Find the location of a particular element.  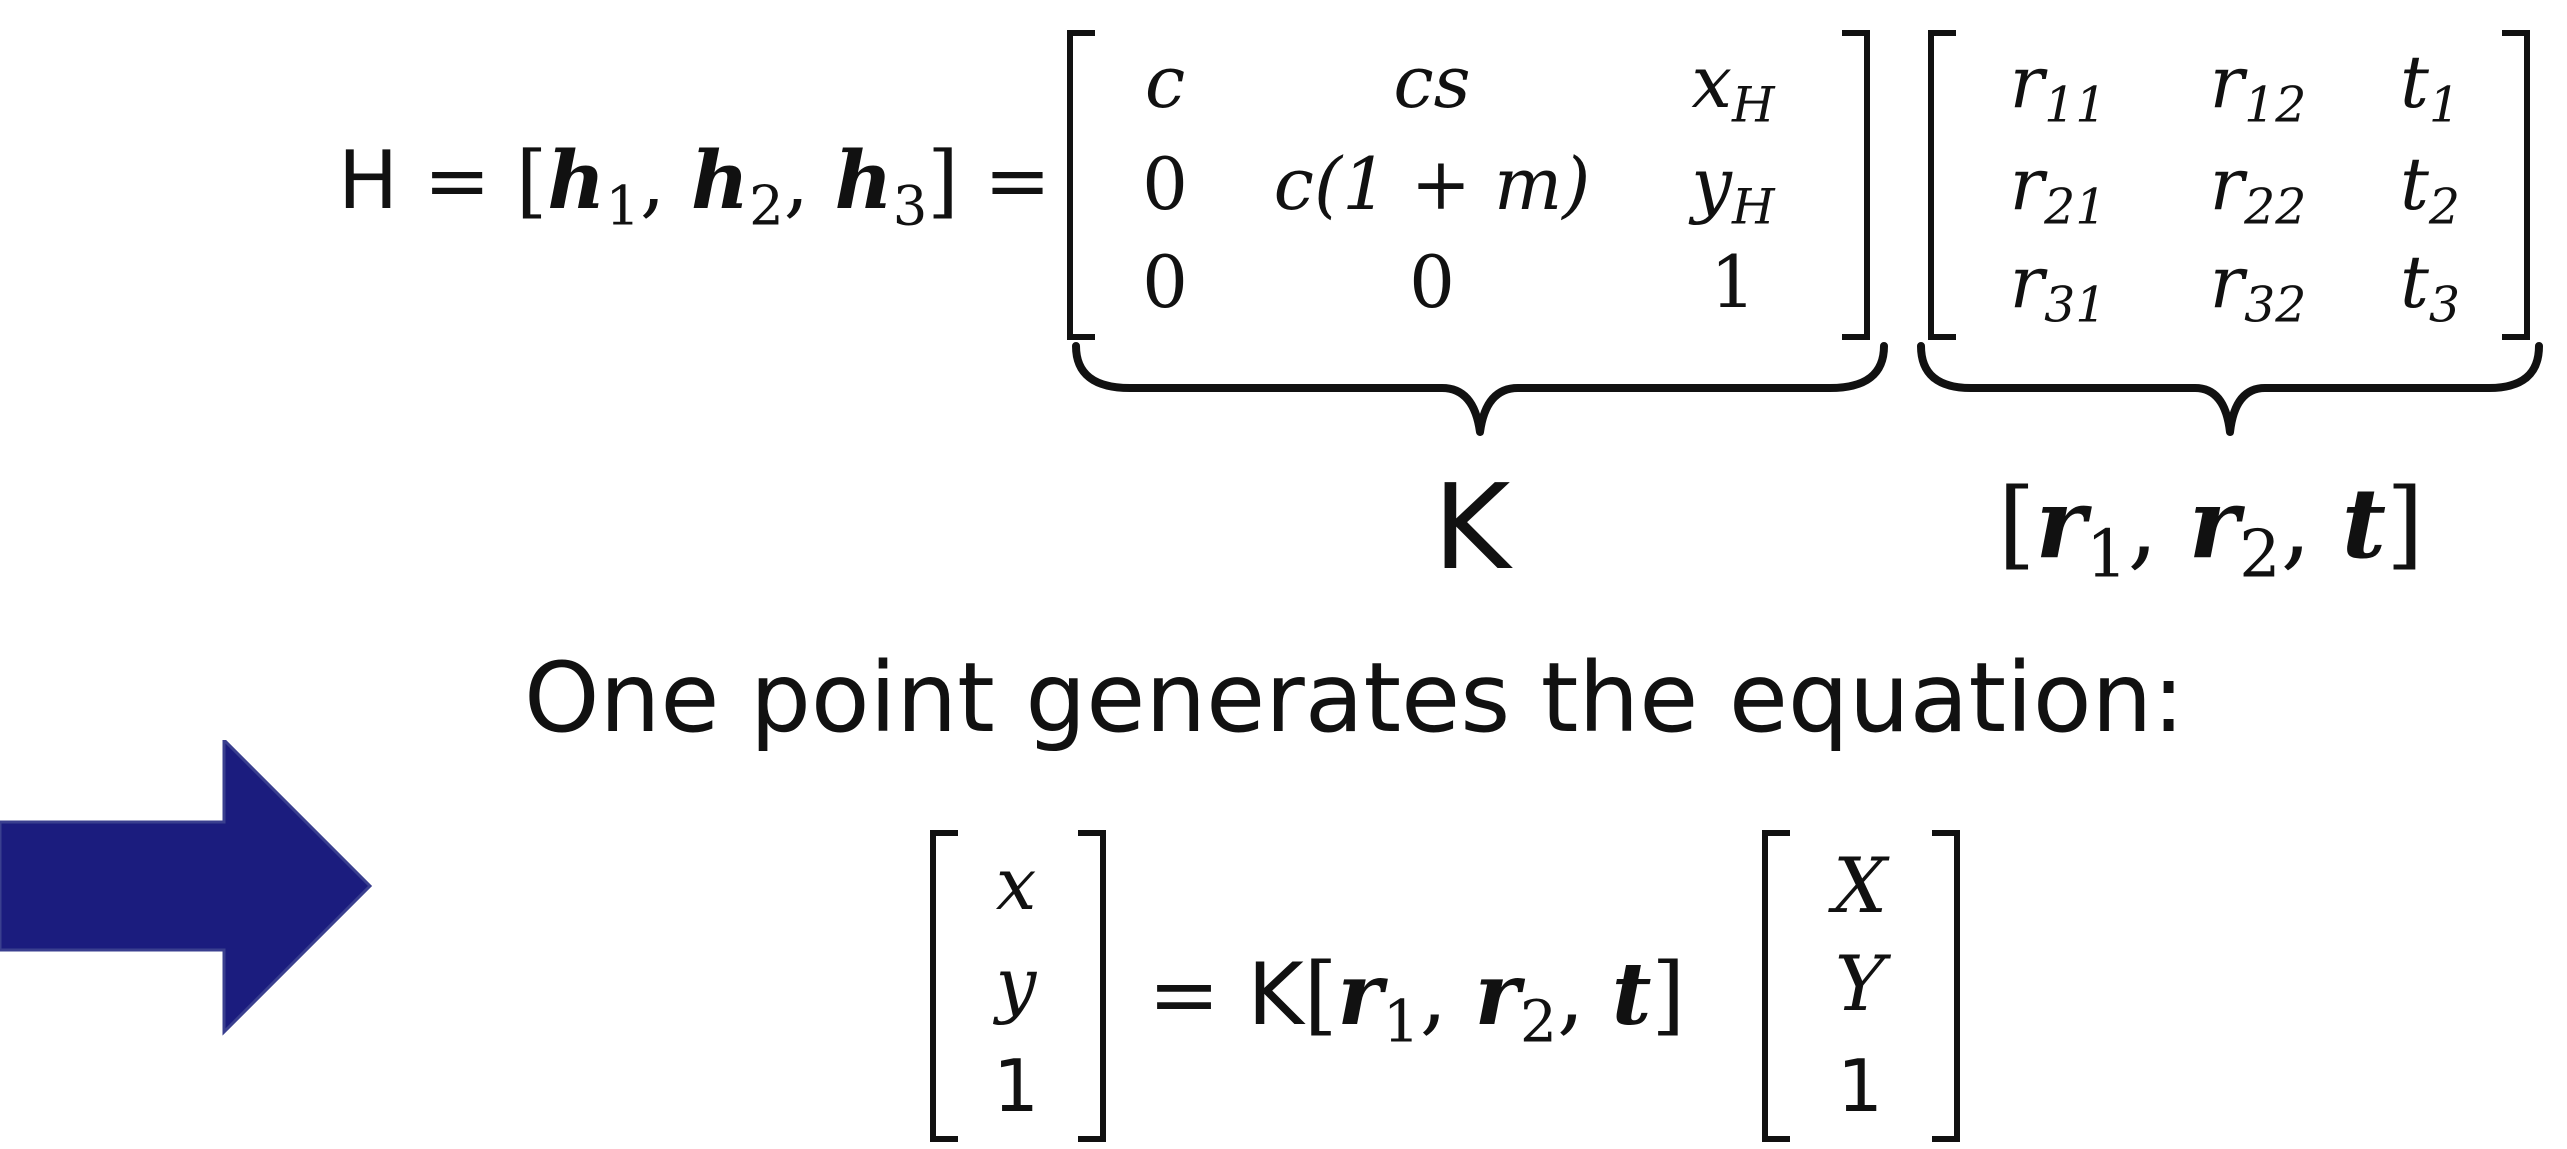

rt-cell: r31 is located at coordinates (2058, 287).